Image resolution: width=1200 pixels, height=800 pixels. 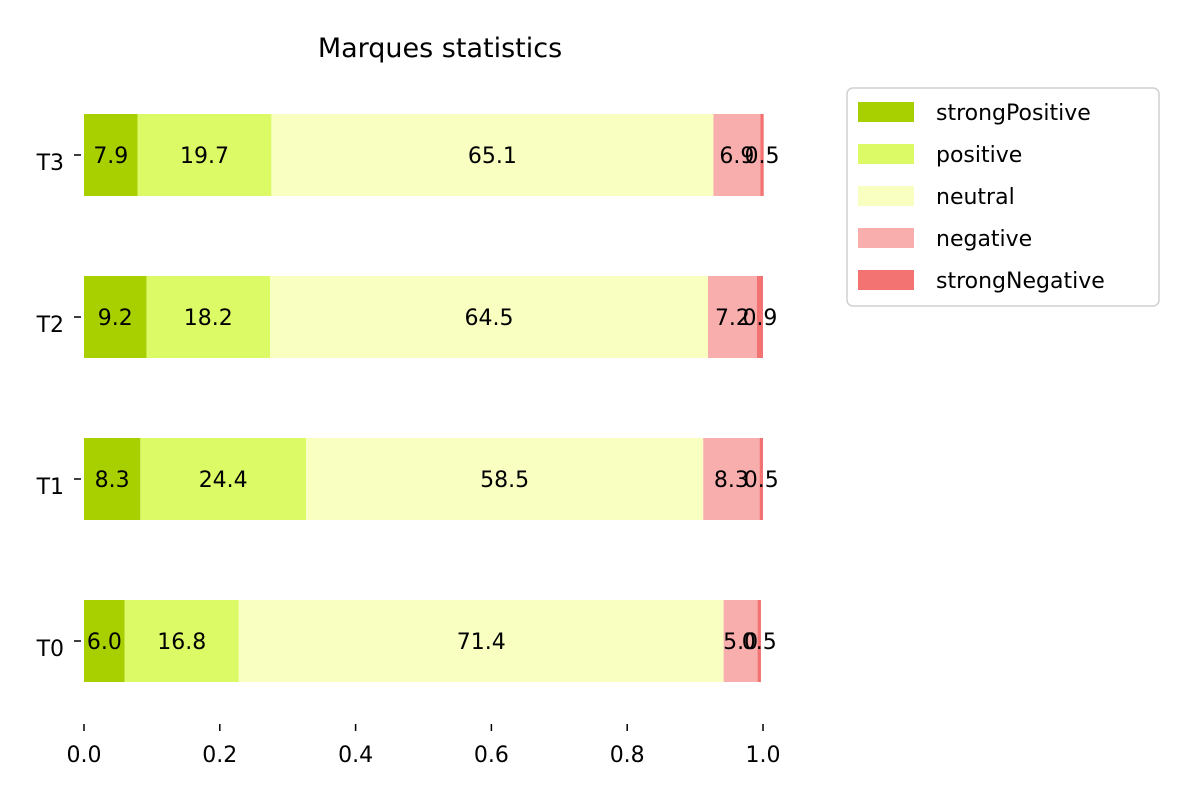 I want to click on legend-label-strongPositive: strongPositive, so click(x=1013, y=113).